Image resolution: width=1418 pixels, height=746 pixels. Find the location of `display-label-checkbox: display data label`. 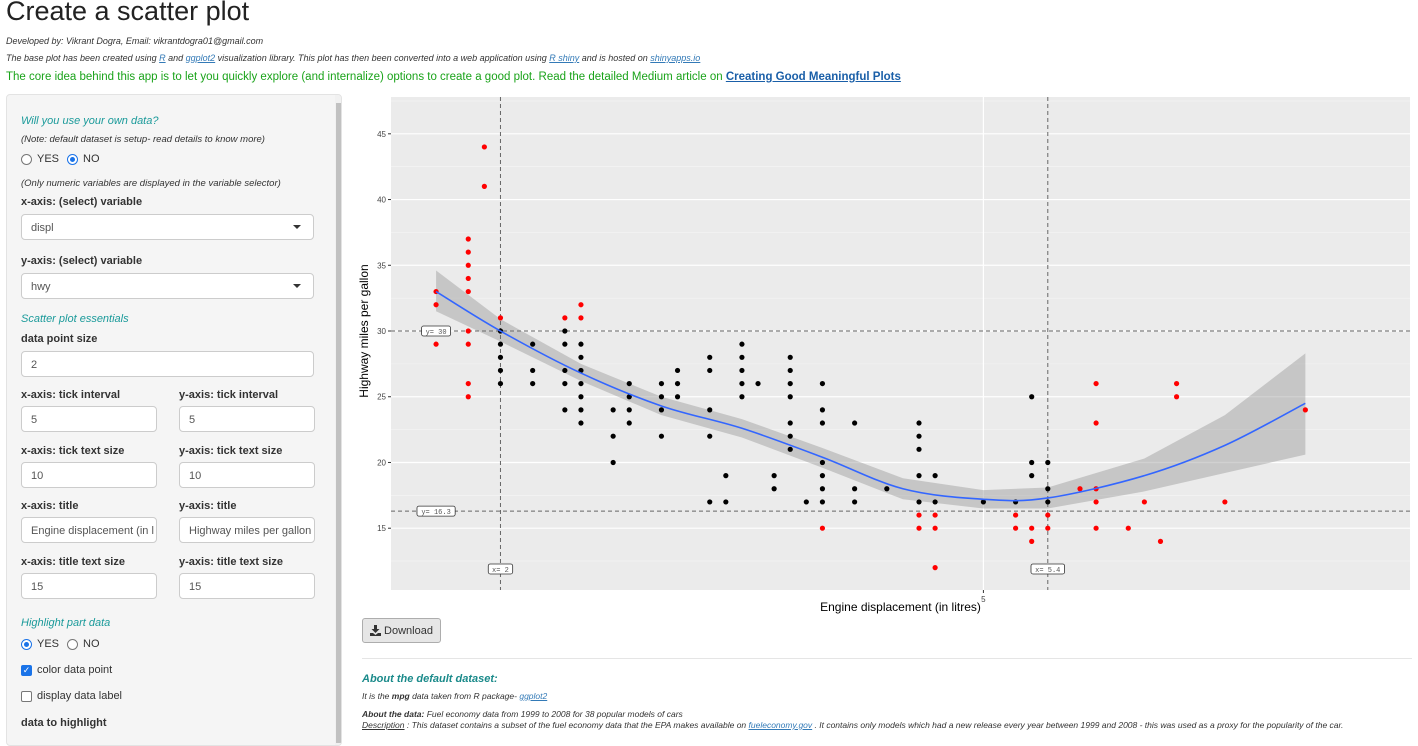

display-label-checkbox: display data label is located at coordinates (71, 696).